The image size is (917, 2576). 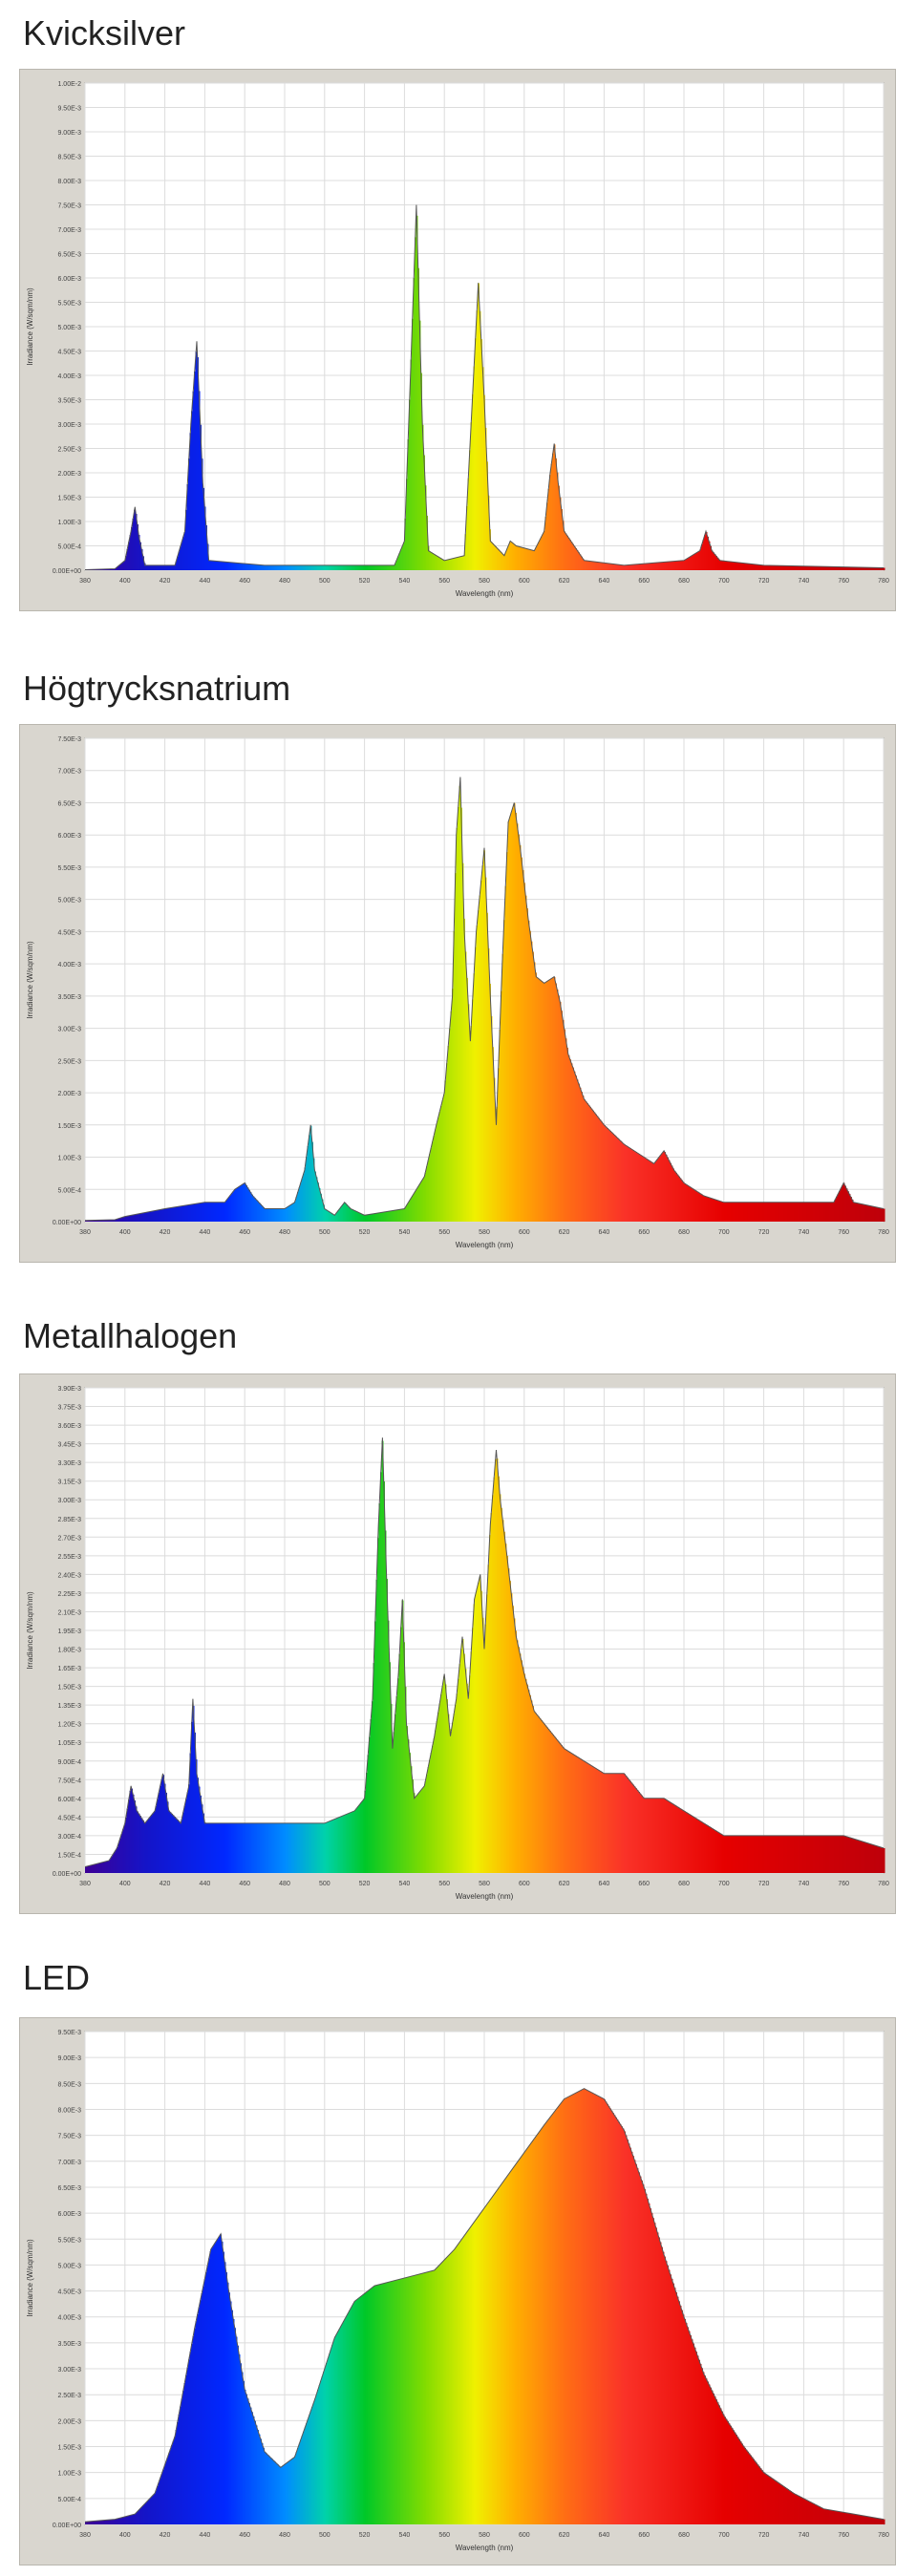 I want to click on y-tick-label: 4.50E-3, so click(x=69, y=932).